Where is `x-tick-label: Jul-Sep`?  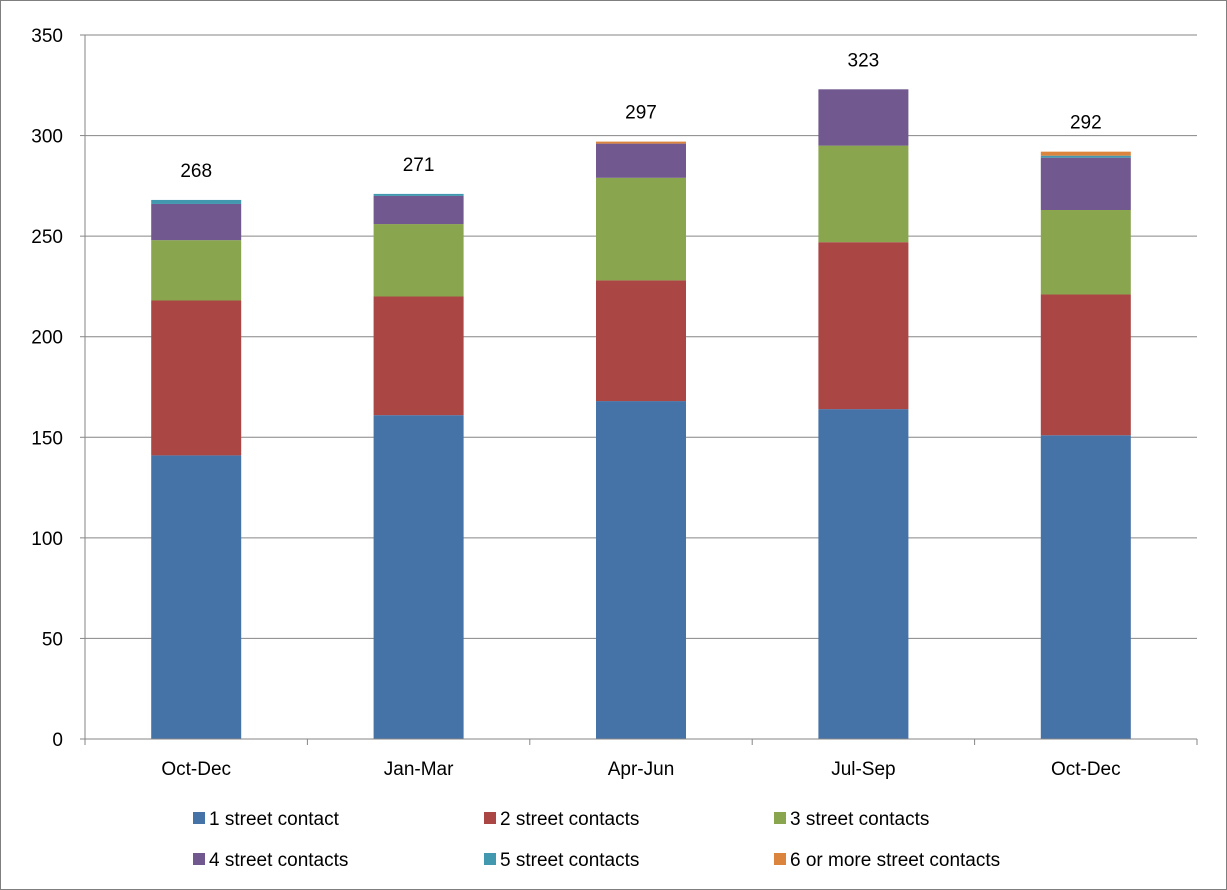
x-tick-label: Jul-Sep is located at coordinates (863, 769).